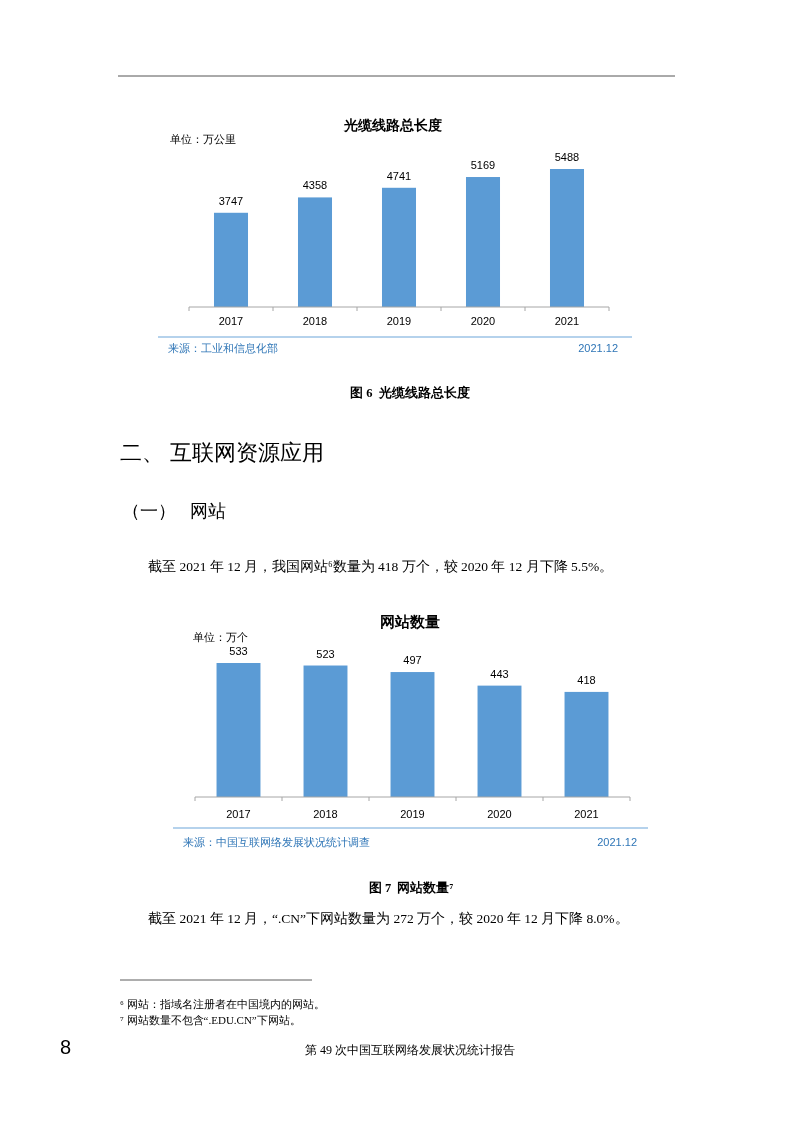  What do you see at coordinates (411, 888) in the screenshot?
I see `caption: 图 7 网站数量⁷` at bounding box center [411, 888].